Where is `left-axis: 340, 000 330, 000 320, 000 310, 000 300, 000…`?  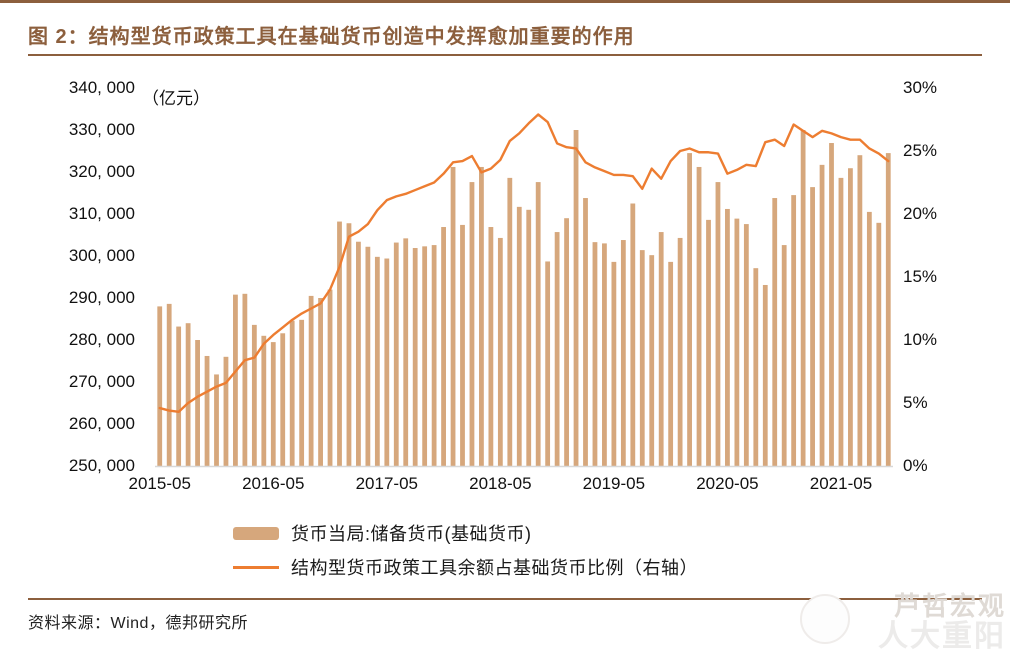
left-axis: 340, 000 330, 000 320, 000 310, 000 300, 000… is located at coordinates (67, 250).